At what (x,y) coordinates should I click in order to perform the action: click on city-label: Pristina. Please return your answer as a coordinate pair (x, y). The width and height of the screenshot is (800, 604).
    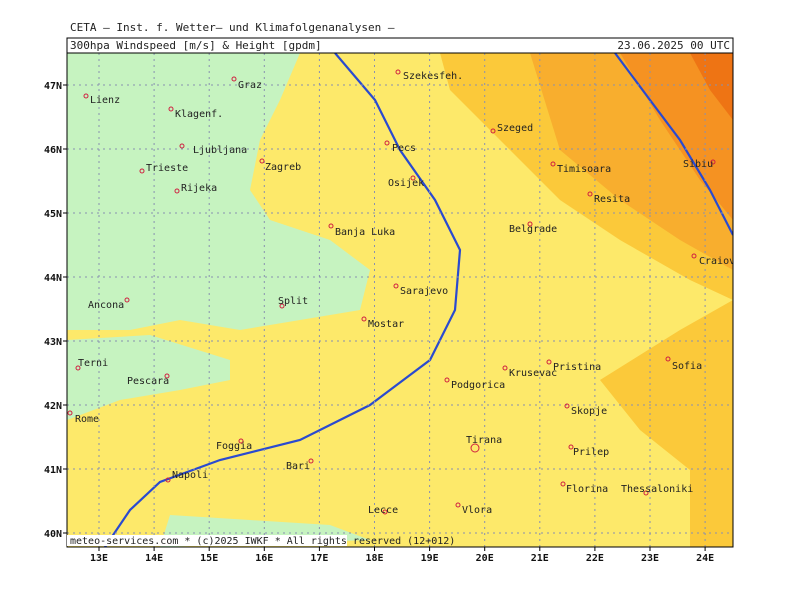
    Looking at the image, I should click on (577, 367).